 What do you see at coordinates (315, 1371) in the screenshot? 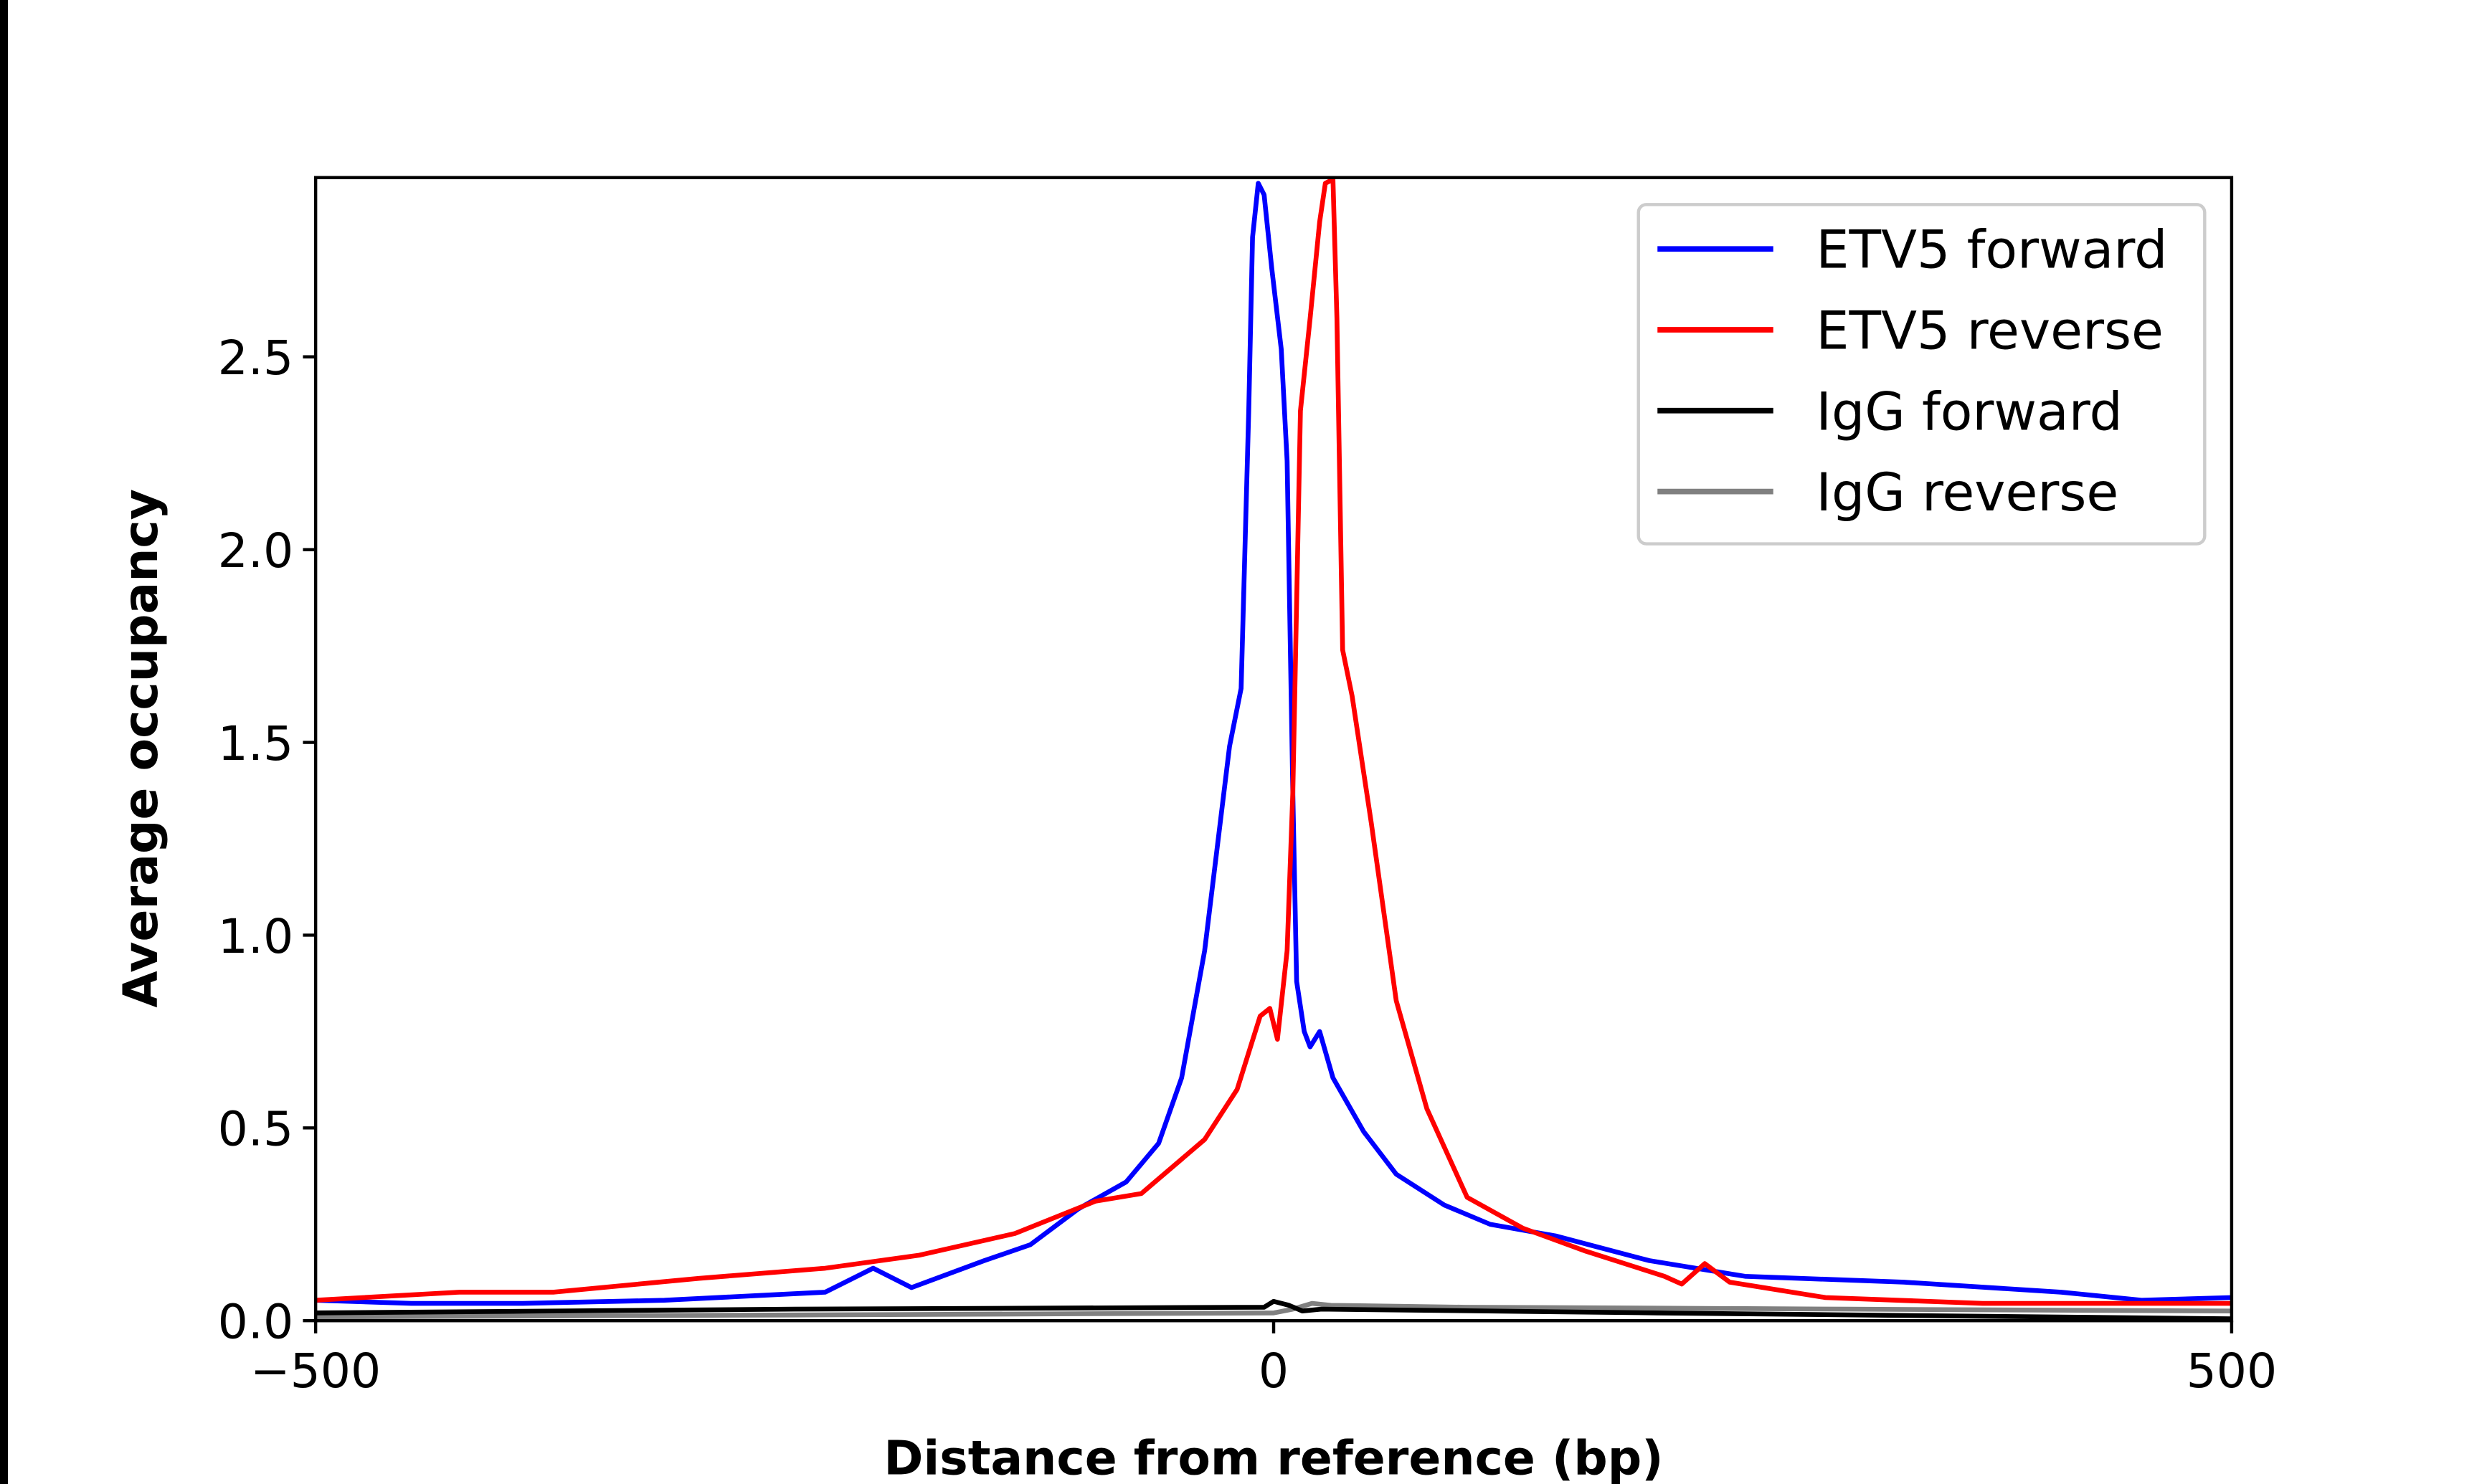
I see `x-tick-label: −500` at bounding box center [315, 1371].